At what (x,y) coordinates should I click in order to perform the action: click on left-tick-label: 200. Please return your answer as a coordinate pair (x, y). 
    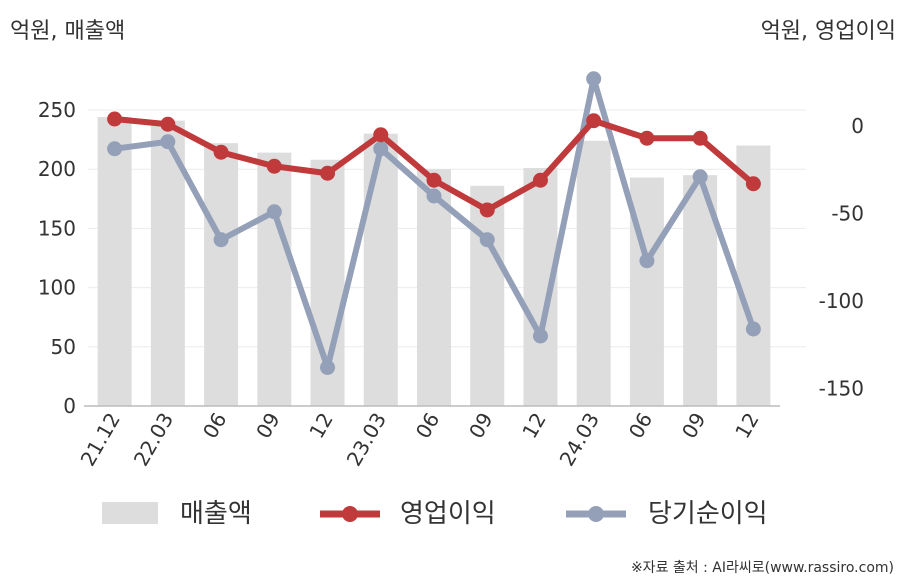
    Looking at the image, I should click on (57, 169).